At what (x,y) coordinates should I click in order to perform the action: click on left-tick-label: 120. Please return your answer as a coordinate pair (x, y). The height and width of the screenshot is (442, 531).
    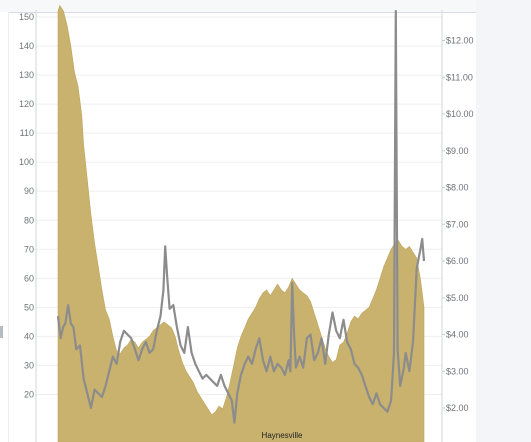
    Looking at the image, I should click on (26, 104).